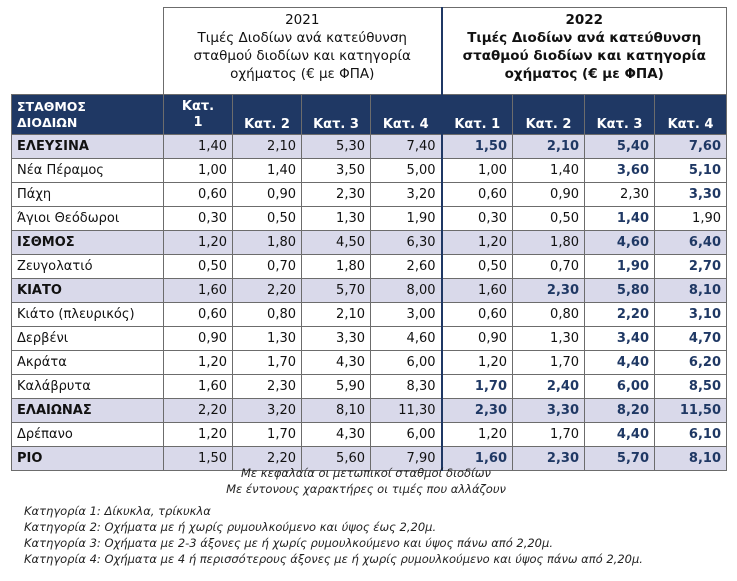 This screenshot has height=581, width=737. Describe the element at coordinates (87, 362) in the screenshot. I see `station-name: Ακράτα` at that location.